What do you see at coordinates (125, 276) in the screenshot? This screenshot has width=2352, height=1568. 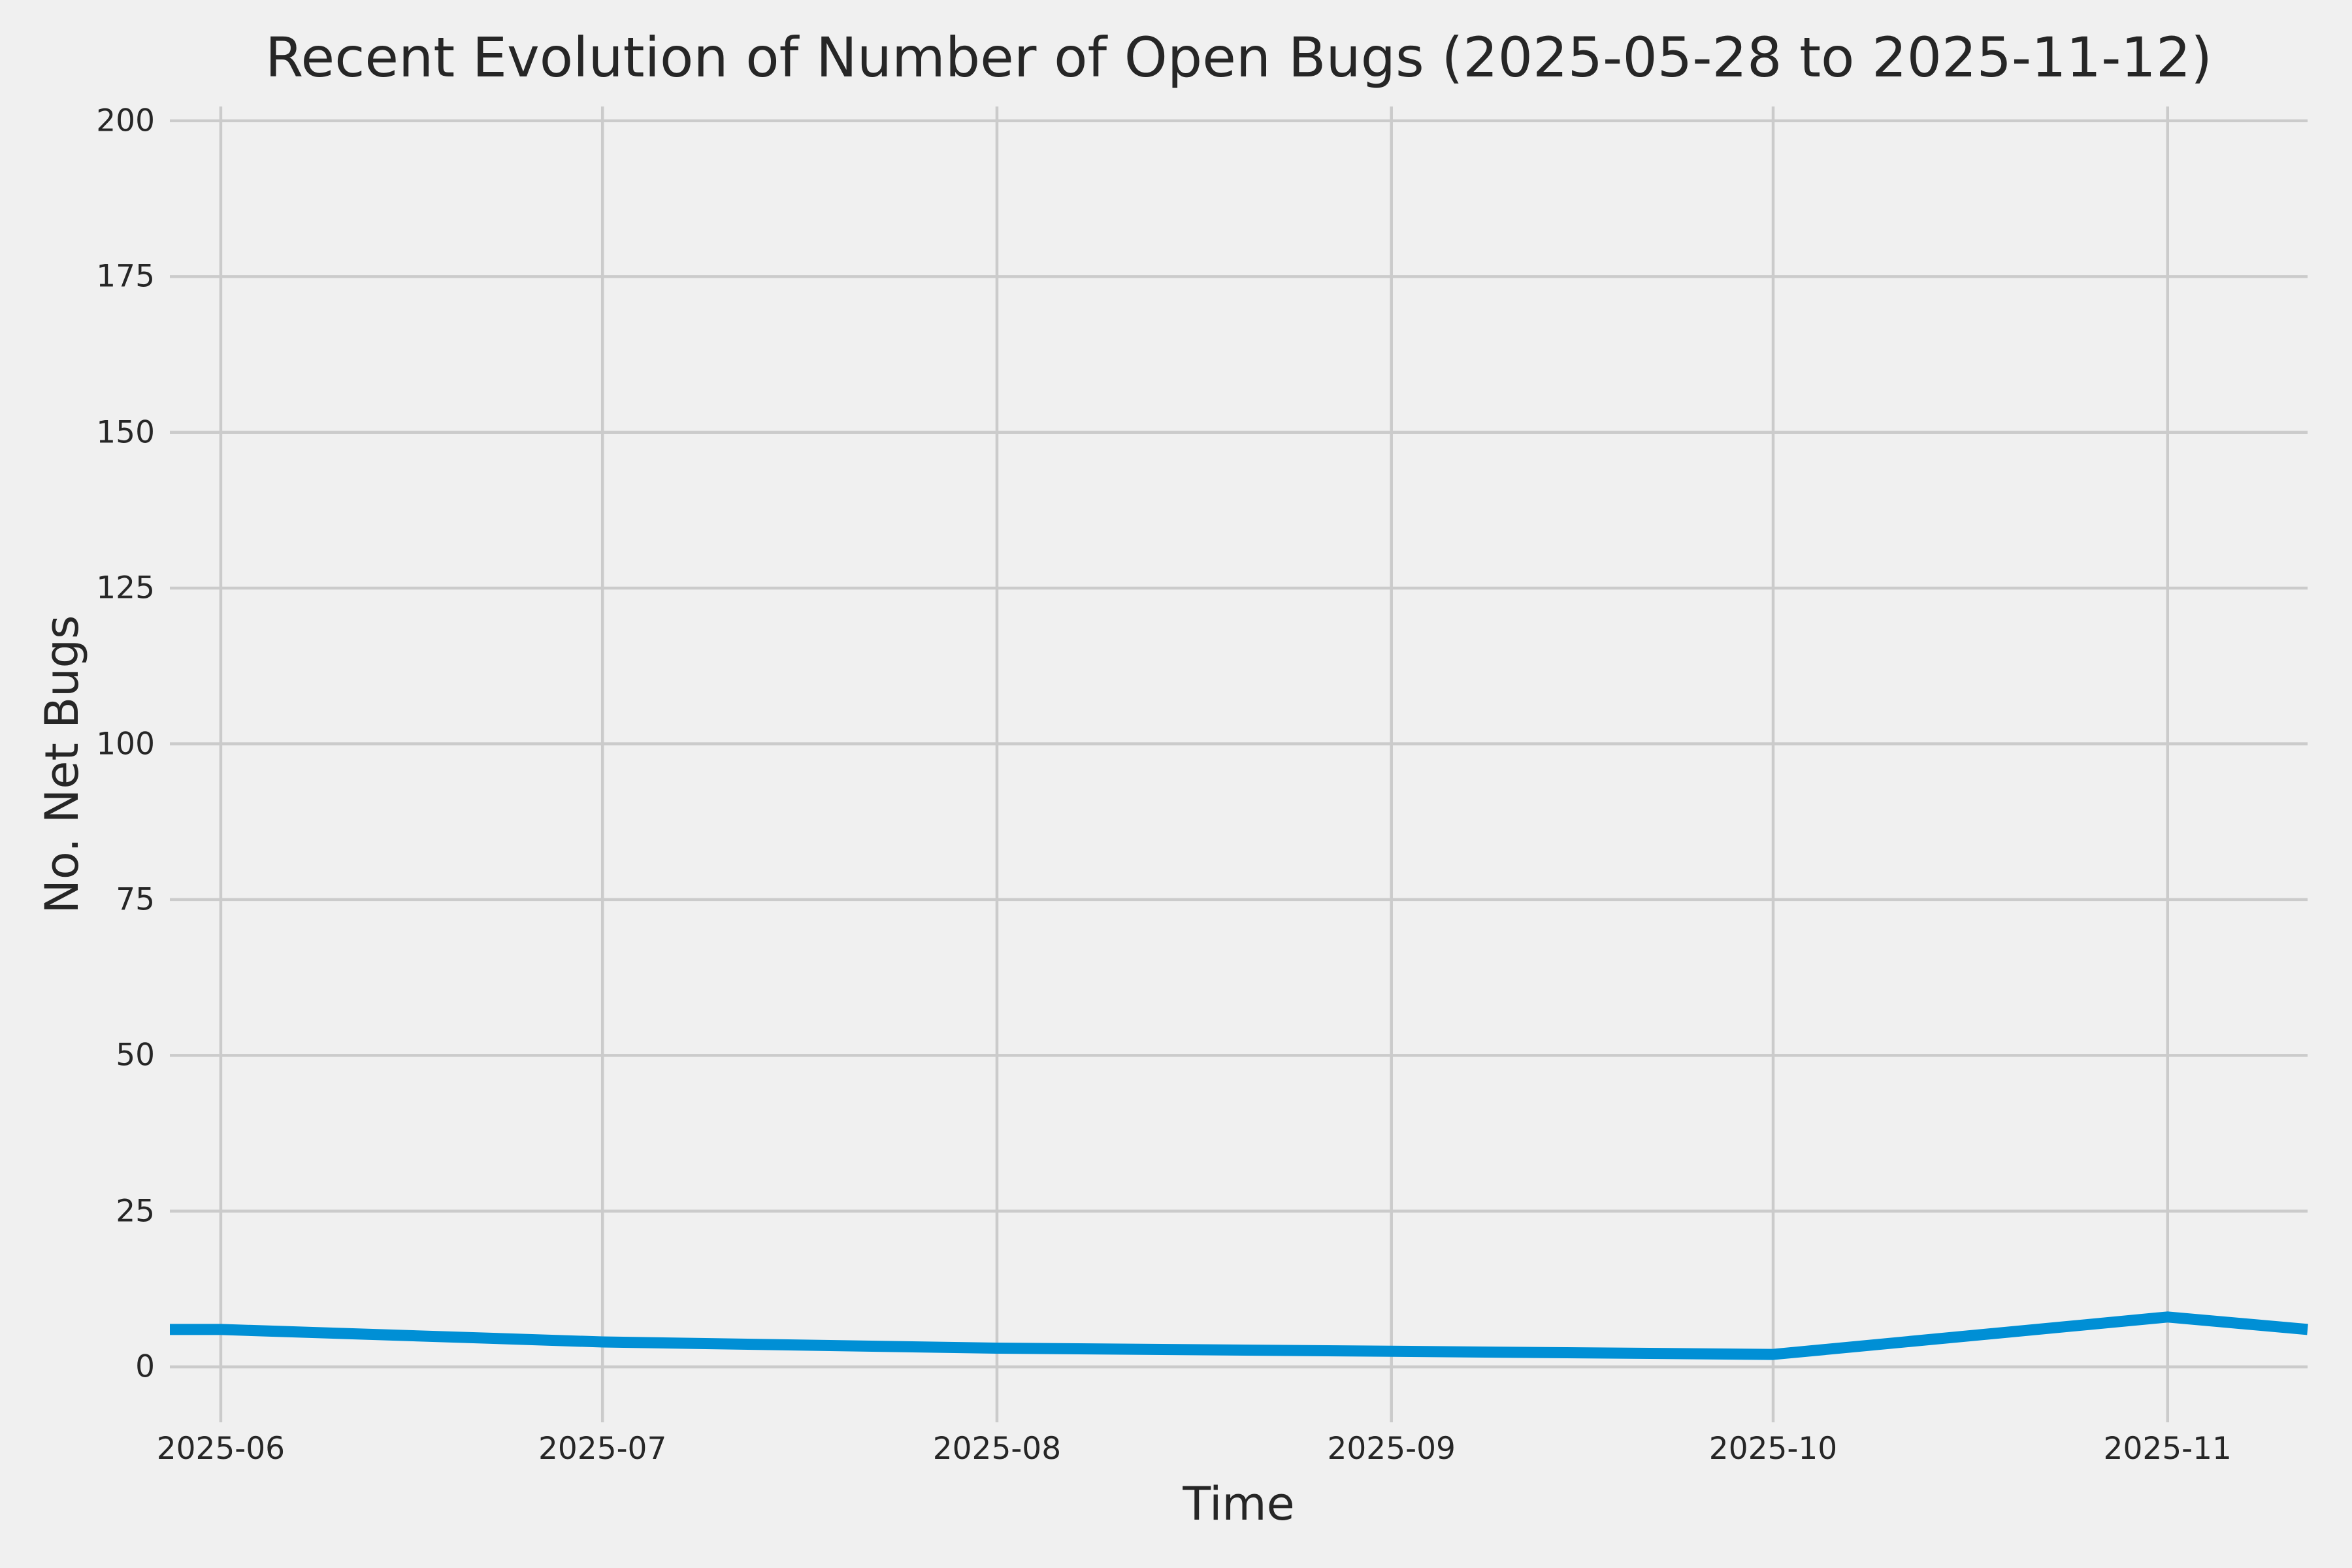 I see `y-tick-label: 175` at bounding box center [125, 276].